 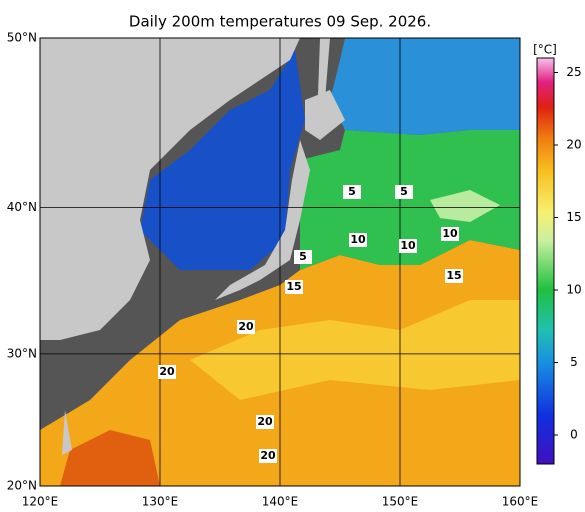 What do you see at coordinates (22, 486) in the screenshot?
I see `y-tick-label: 20°N` at bounding box center [22, 486].